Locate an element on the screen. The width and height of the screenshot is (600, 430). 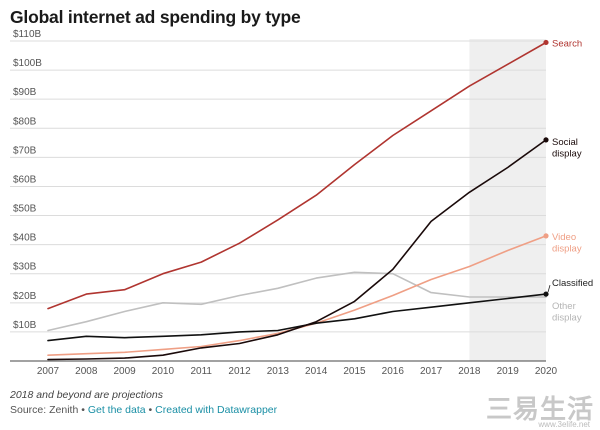
series-line-other-display is located at coordinates (297, 301).